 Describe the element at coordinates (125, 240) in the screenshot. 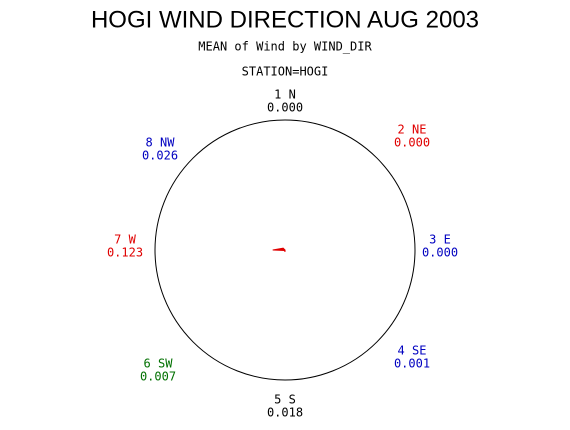

I see `direction-label: 7 W` at that location.